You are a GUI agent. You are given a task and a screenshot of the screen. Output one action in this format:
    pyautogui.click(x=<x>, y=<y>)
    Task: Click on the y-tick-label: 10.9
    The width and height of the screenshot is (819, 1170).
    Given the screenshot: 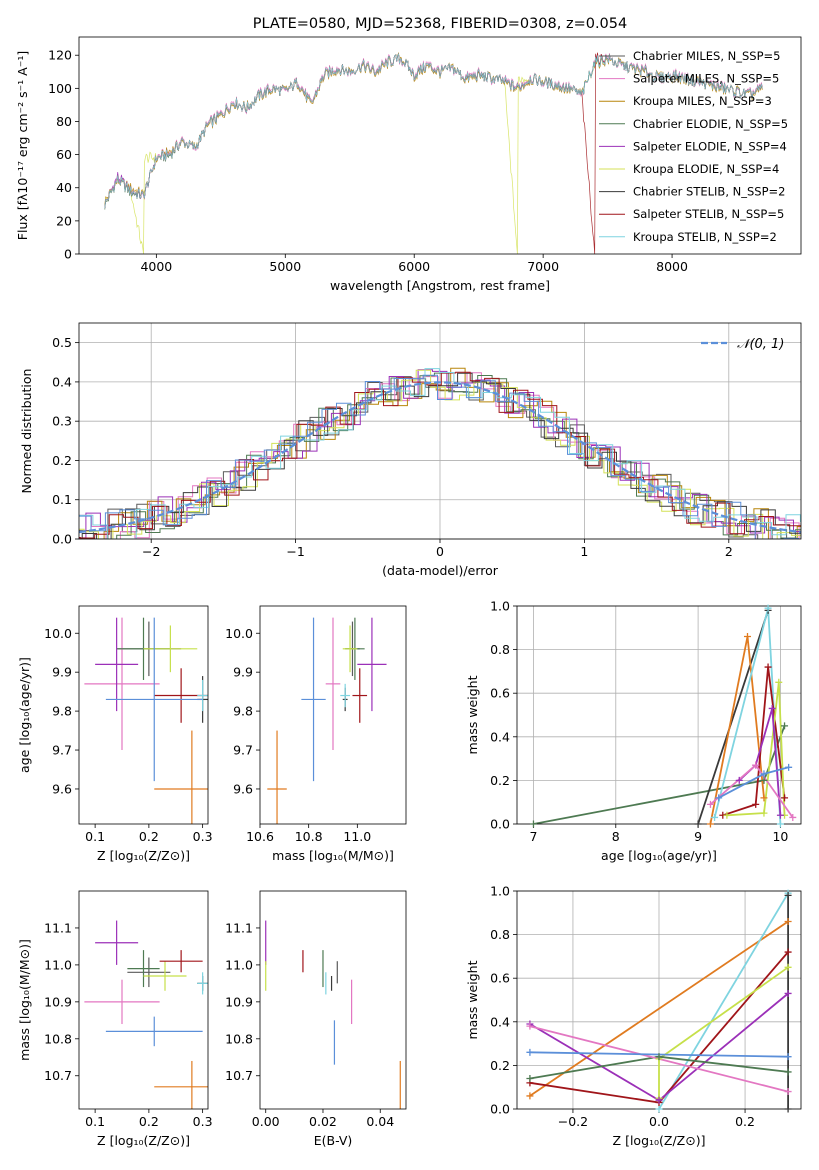 What is the action you would take?
    pyautogui.click(x=58, y=1001)
    